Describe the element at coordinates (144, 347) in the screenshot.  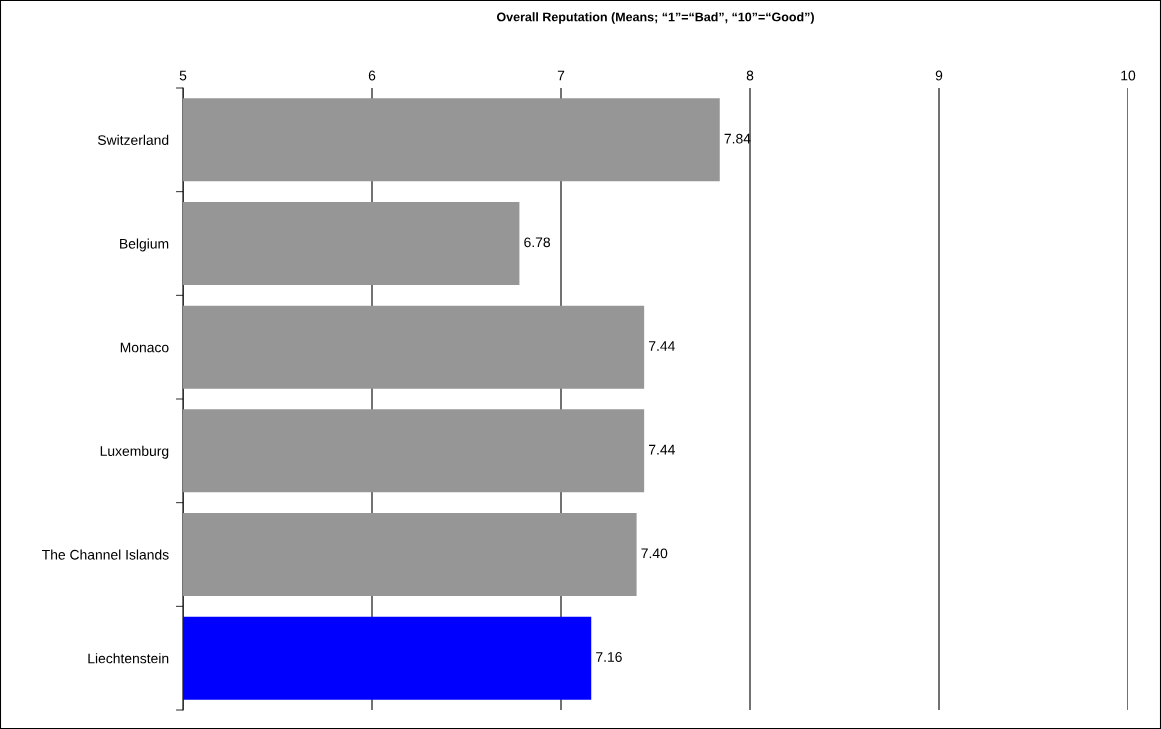
I see `y-tick-label: Monaco` at that location.